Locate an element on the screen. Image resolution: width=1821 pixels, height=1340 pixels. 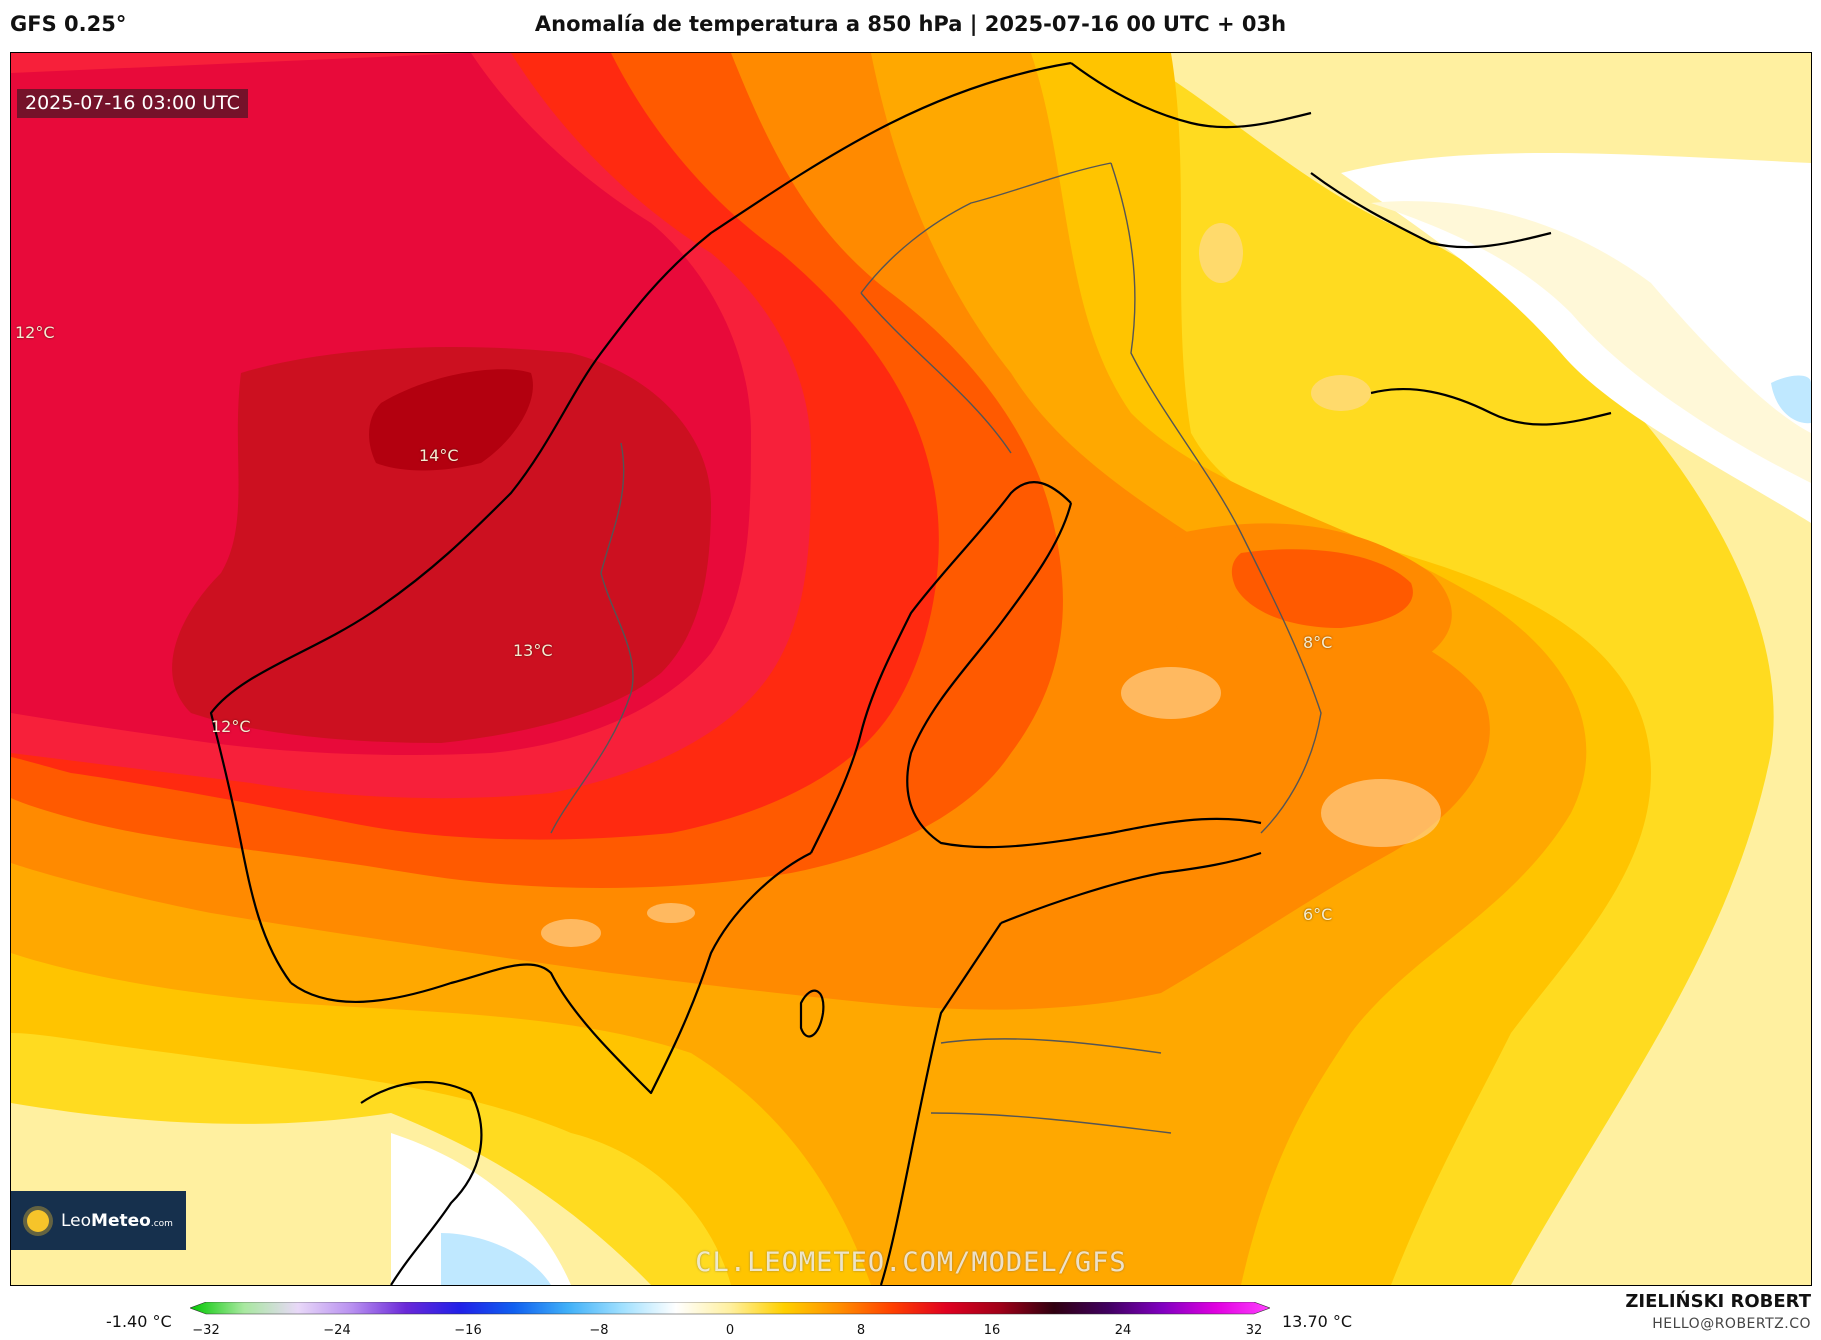
band-white-ne is located at coordinates (1576, 338).